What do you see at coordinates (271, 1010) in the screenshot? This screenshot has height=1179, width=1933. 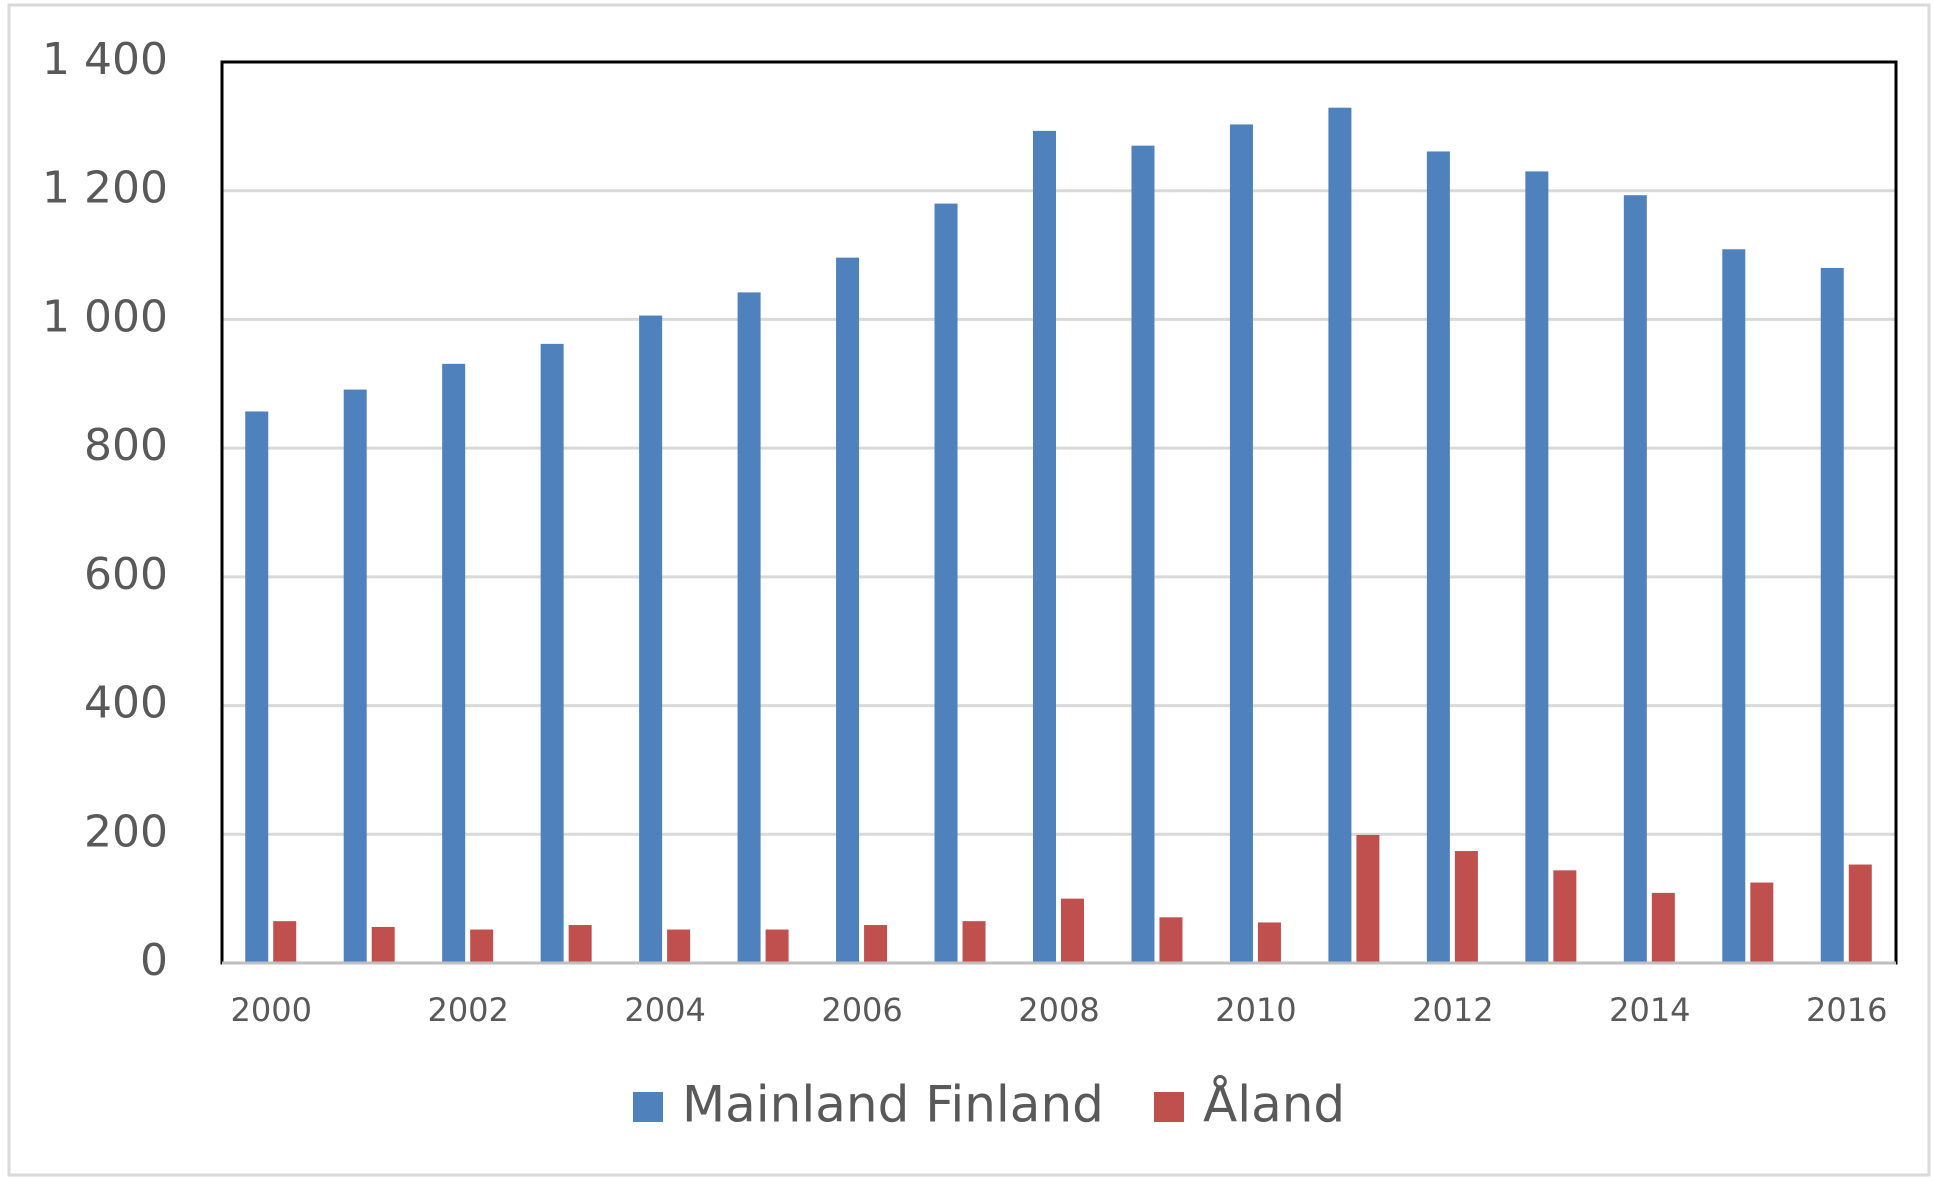 I see `x-tick-label: 2000` at bounding box center [271, 1010].